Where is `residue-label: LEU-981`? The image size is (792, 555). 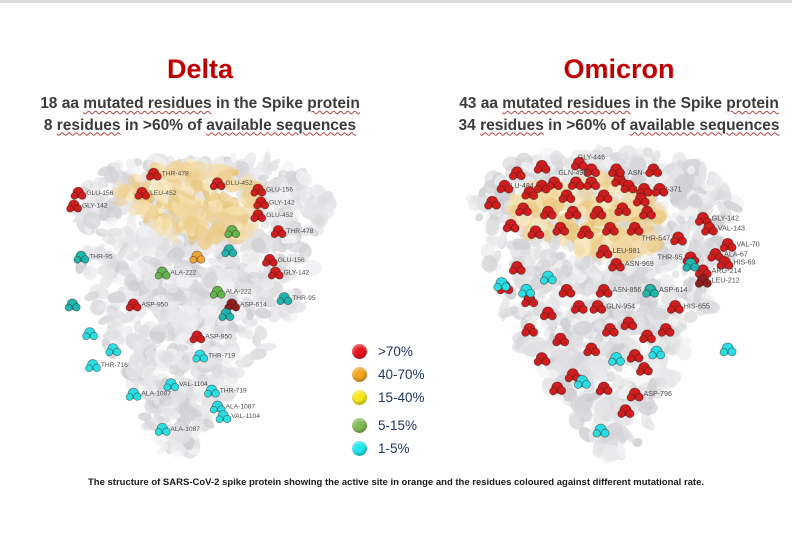 residue-label: LEU-981 is located at coordinates (626, 251).